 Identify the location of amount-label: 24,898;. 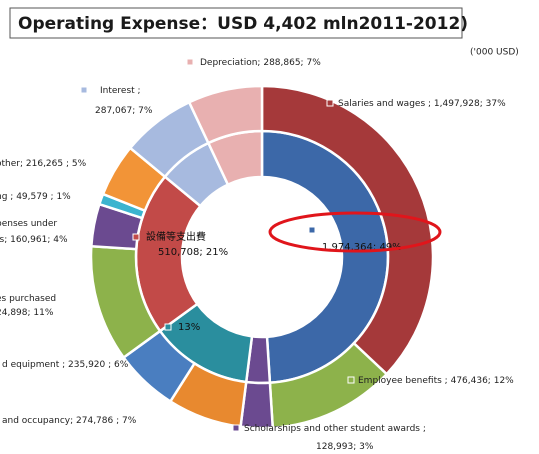
(15, 313).